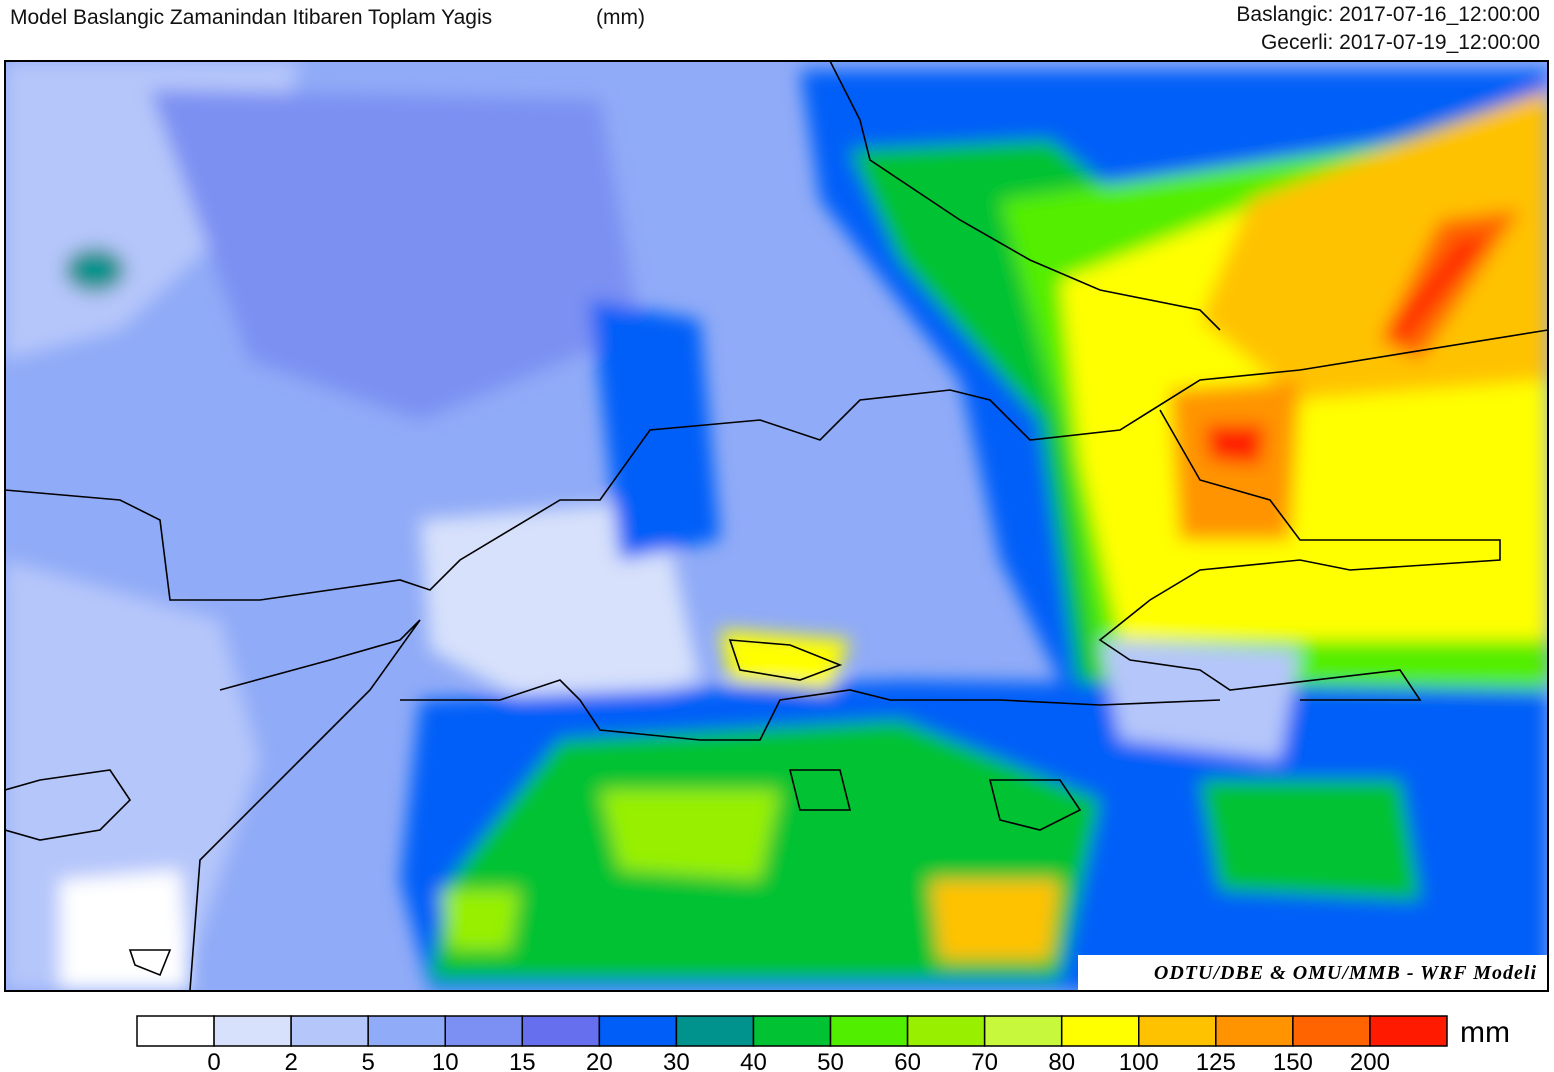 The image size is (1554, 1072). I want to click on legend-level: 150, so click(1293, 1060).